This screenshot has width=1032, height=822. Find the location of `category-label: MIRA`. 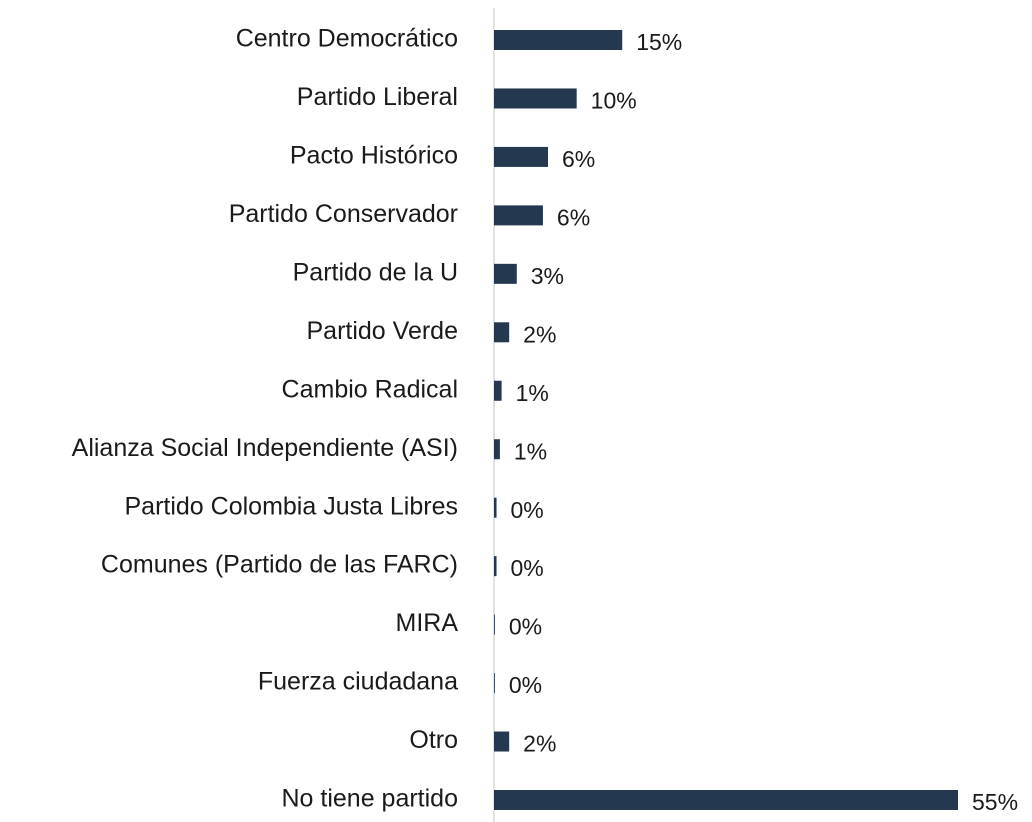

category-label: MIRA is located at coordinates (427, 623).